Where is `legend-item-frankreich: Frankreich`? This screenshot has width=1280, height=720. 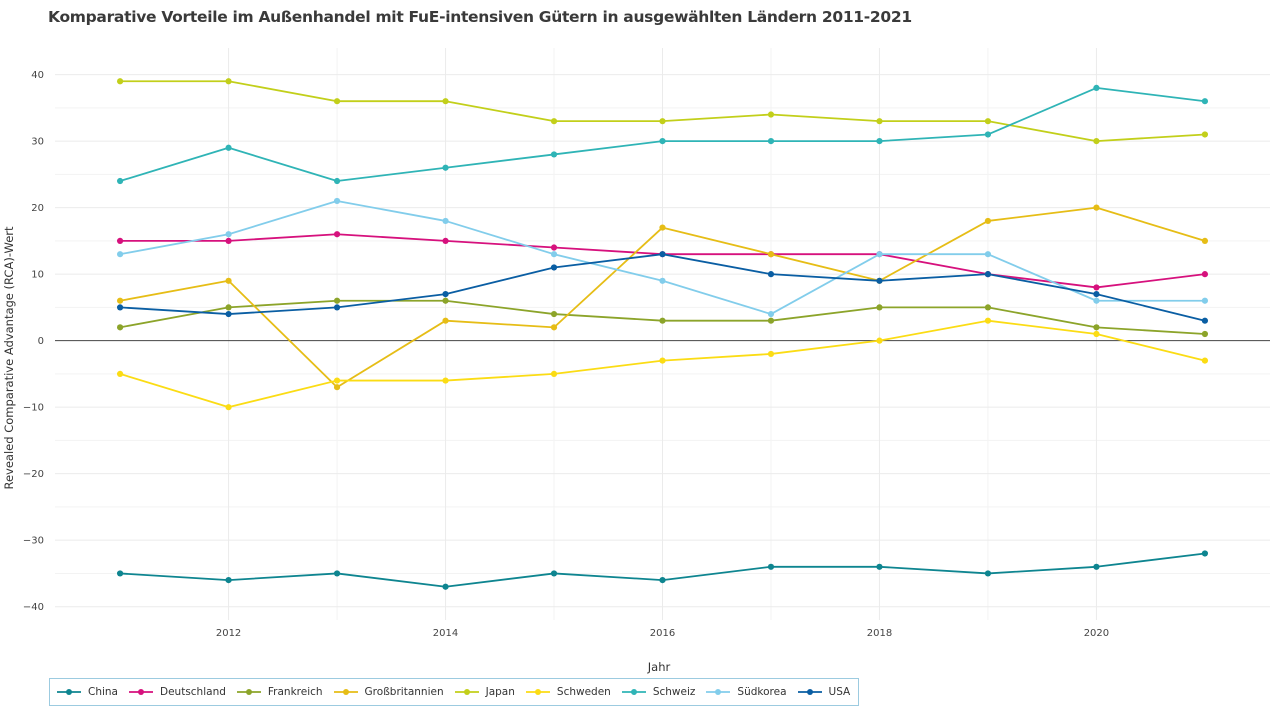
legend-item-frankreich: Frankreich is located at coordinates (279, 692).